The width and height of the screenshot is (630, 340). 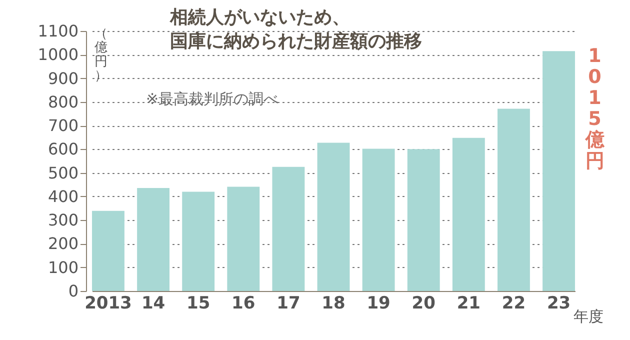 I want to click on x-tick-label: 19, so click(x=378, y=304).